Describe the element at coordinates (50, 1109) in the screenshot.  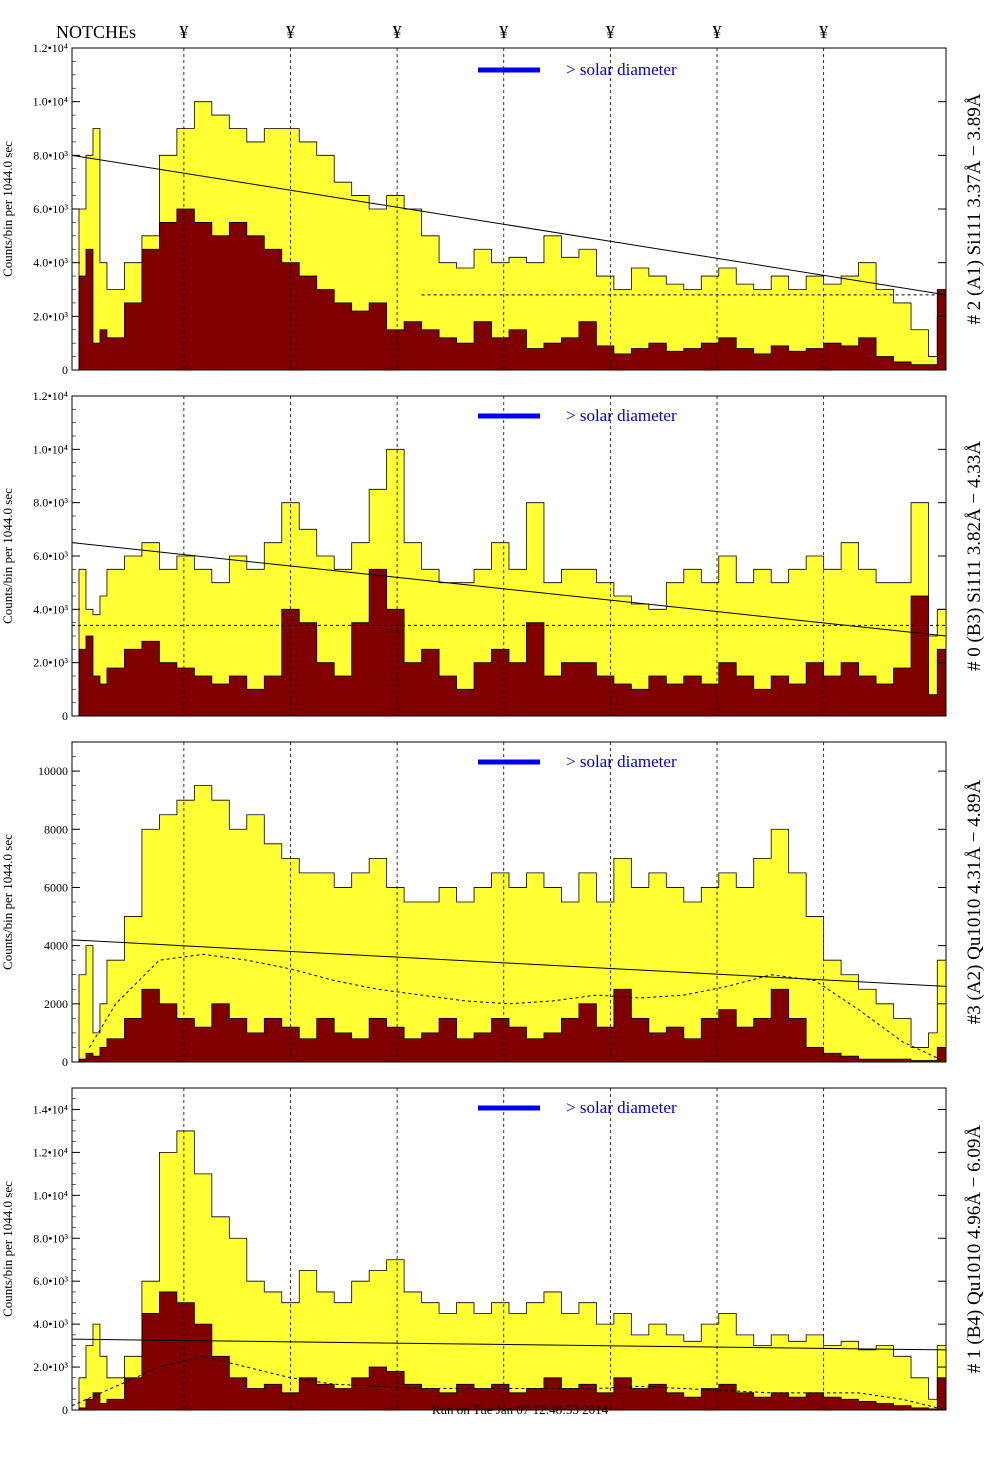
I see `ytick-label-3-7: 1.4•10⁴` at that location.